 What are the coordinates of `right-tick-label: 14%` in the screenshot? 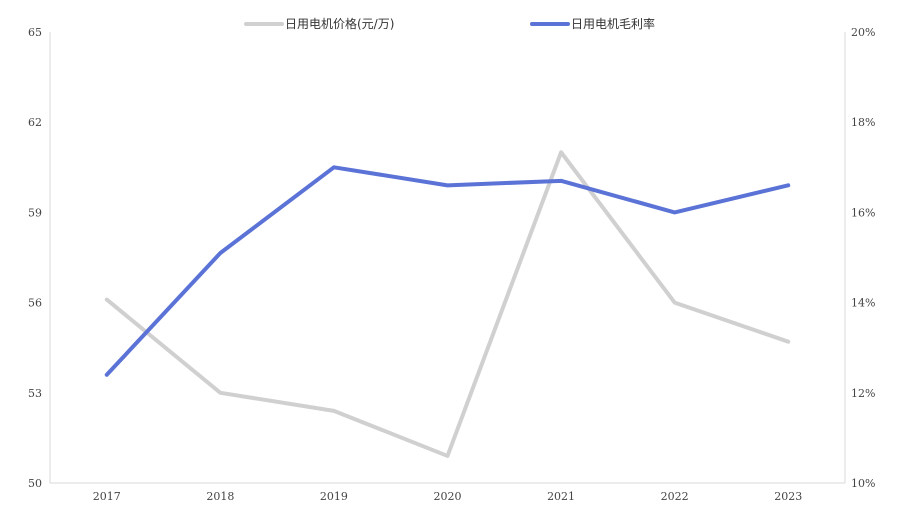 It's located at (863, 303).